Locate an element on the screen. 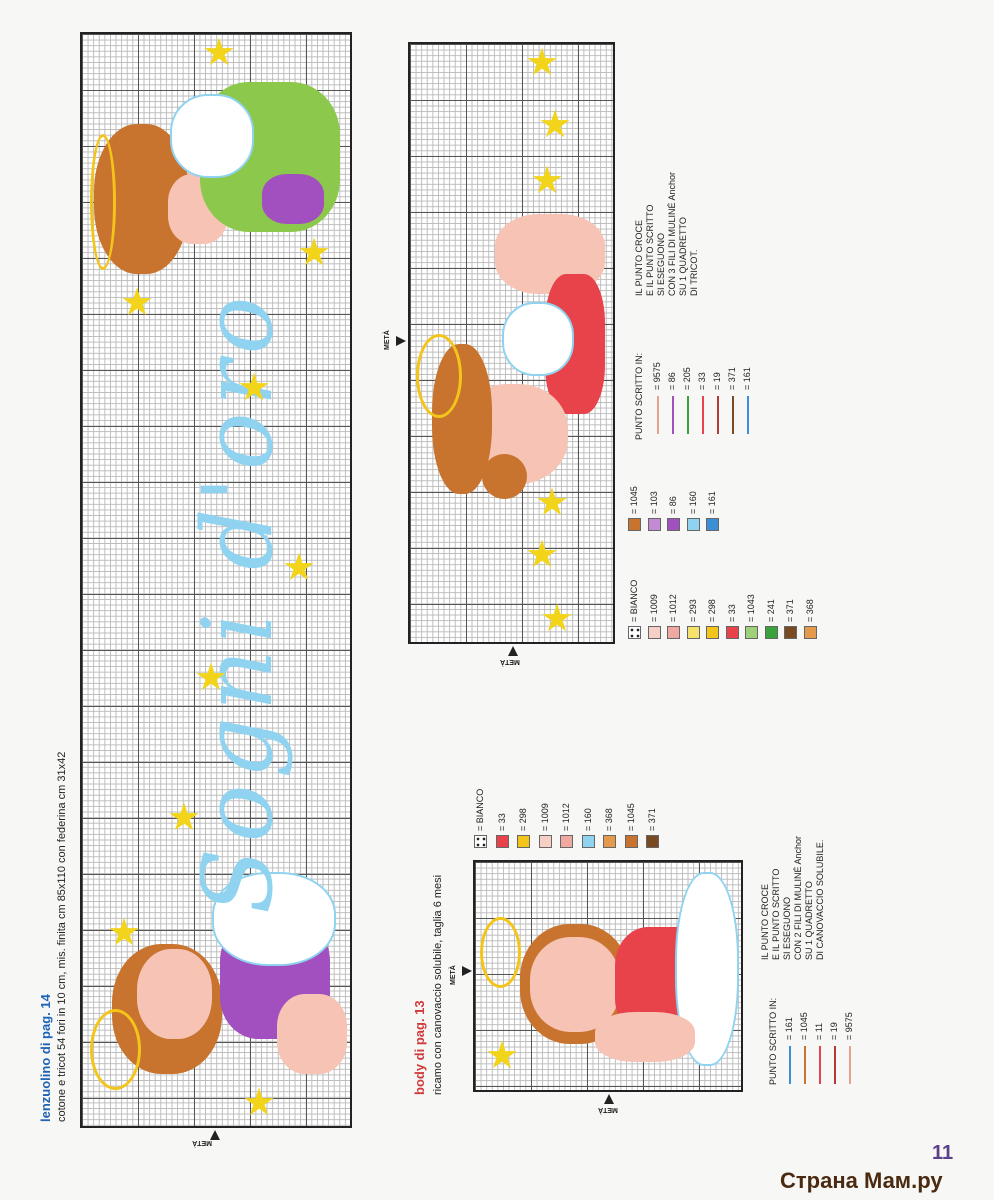 This screenshot has height=1200, width=994. body-angel-face is located at coordinates (575, 984).